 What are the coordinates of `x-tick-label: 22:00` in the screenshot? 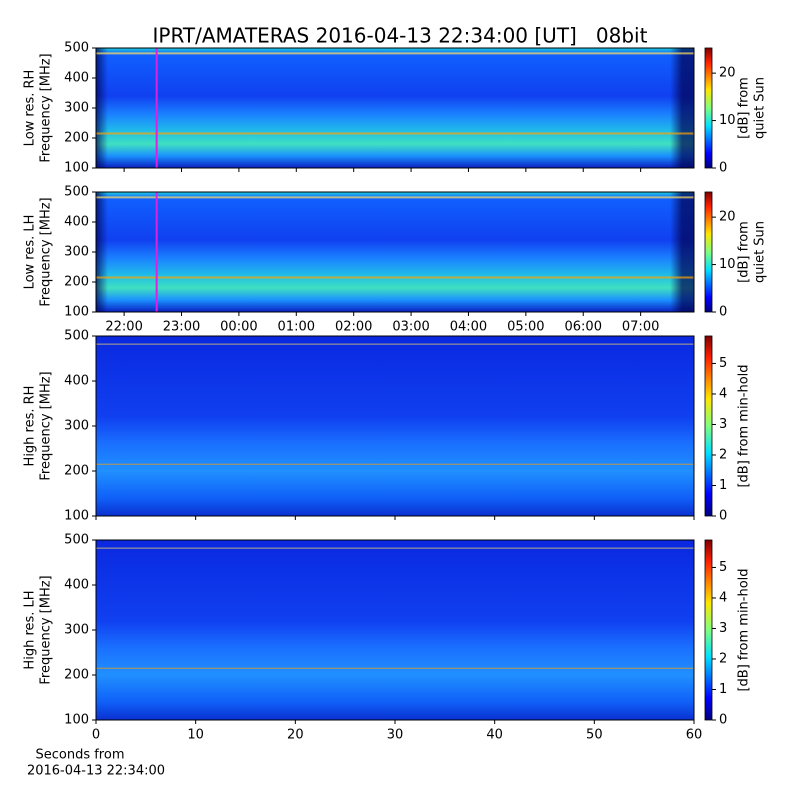 It's located at (123, 327).